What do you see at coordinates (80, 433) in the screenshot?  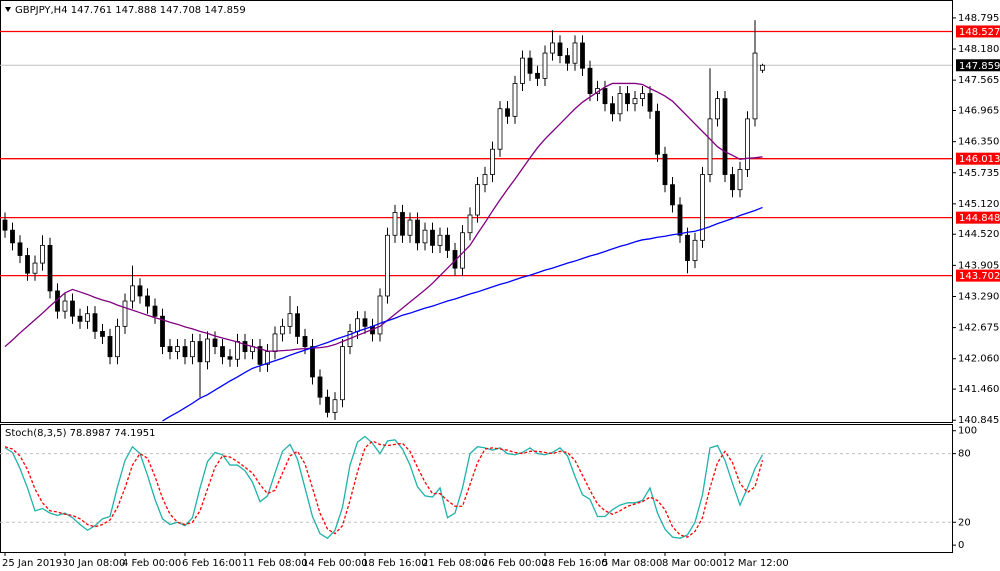 I see `indicator-title: Stoch(8,3,5) 78.8987 74.1951` at bounding box center [80, 433].